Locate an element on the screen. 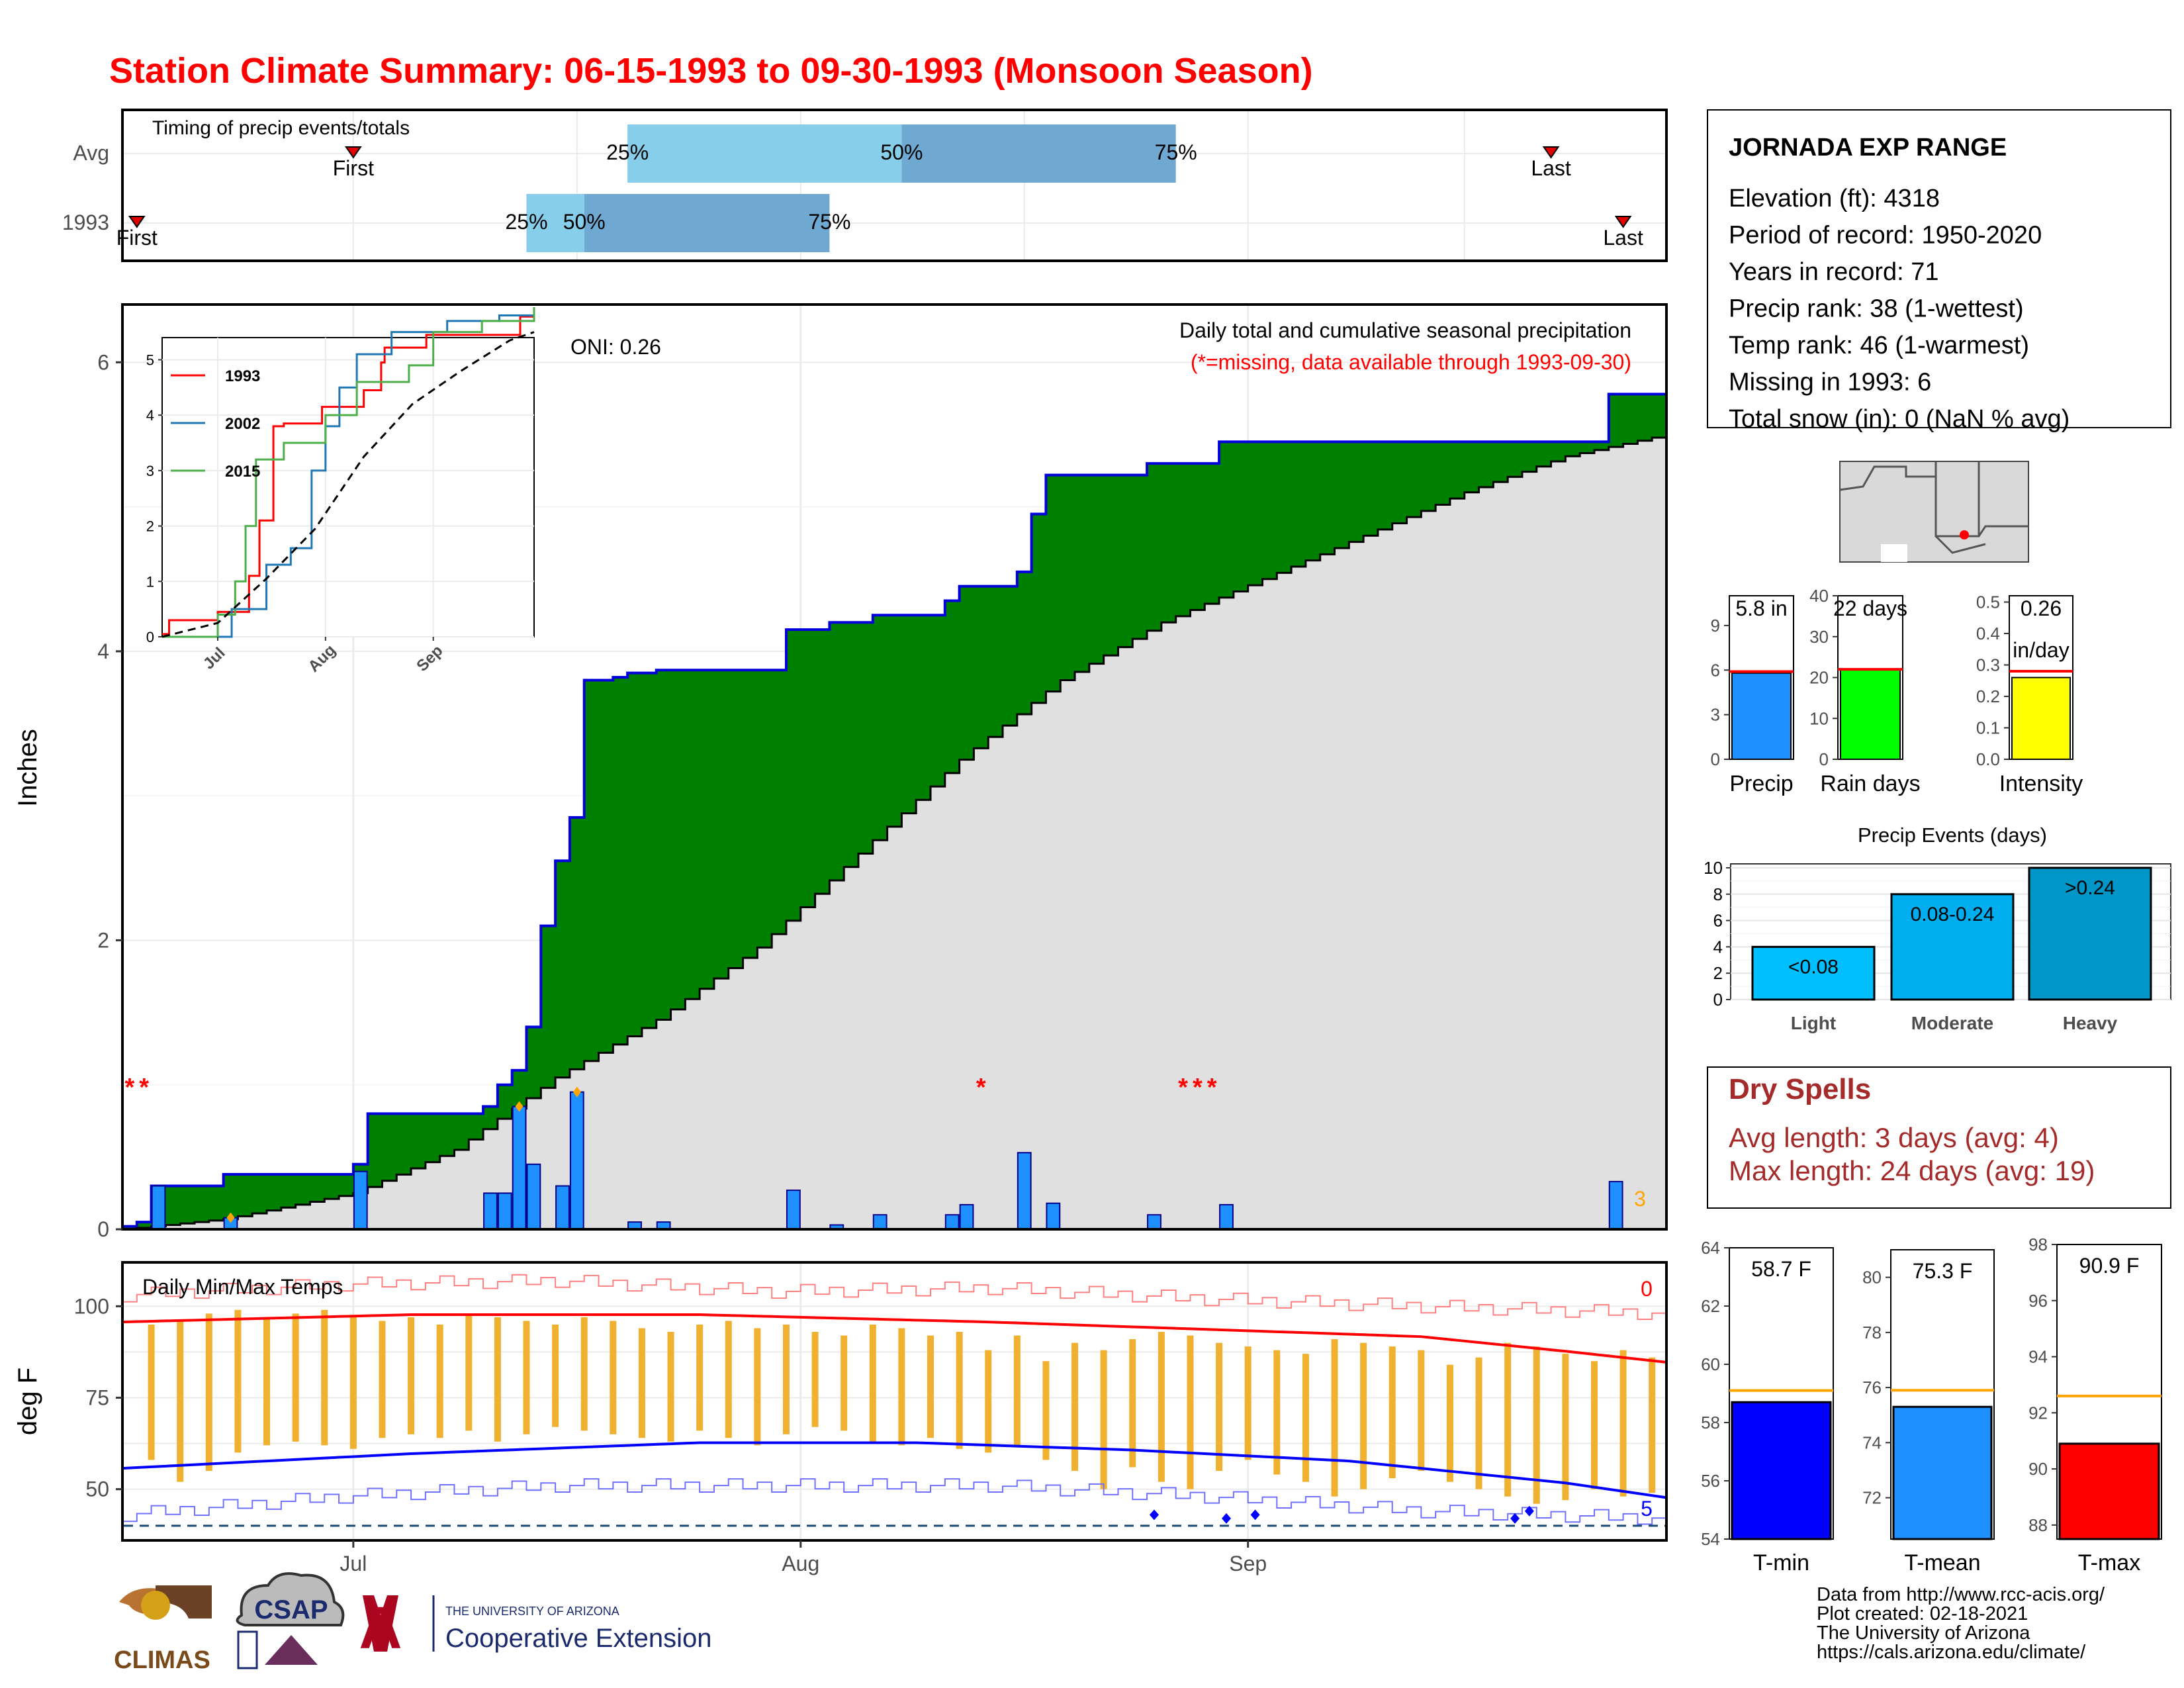  footer-line-4: https://cals.arizona.edu/climate/ is located at coordinates (1951, 1652).